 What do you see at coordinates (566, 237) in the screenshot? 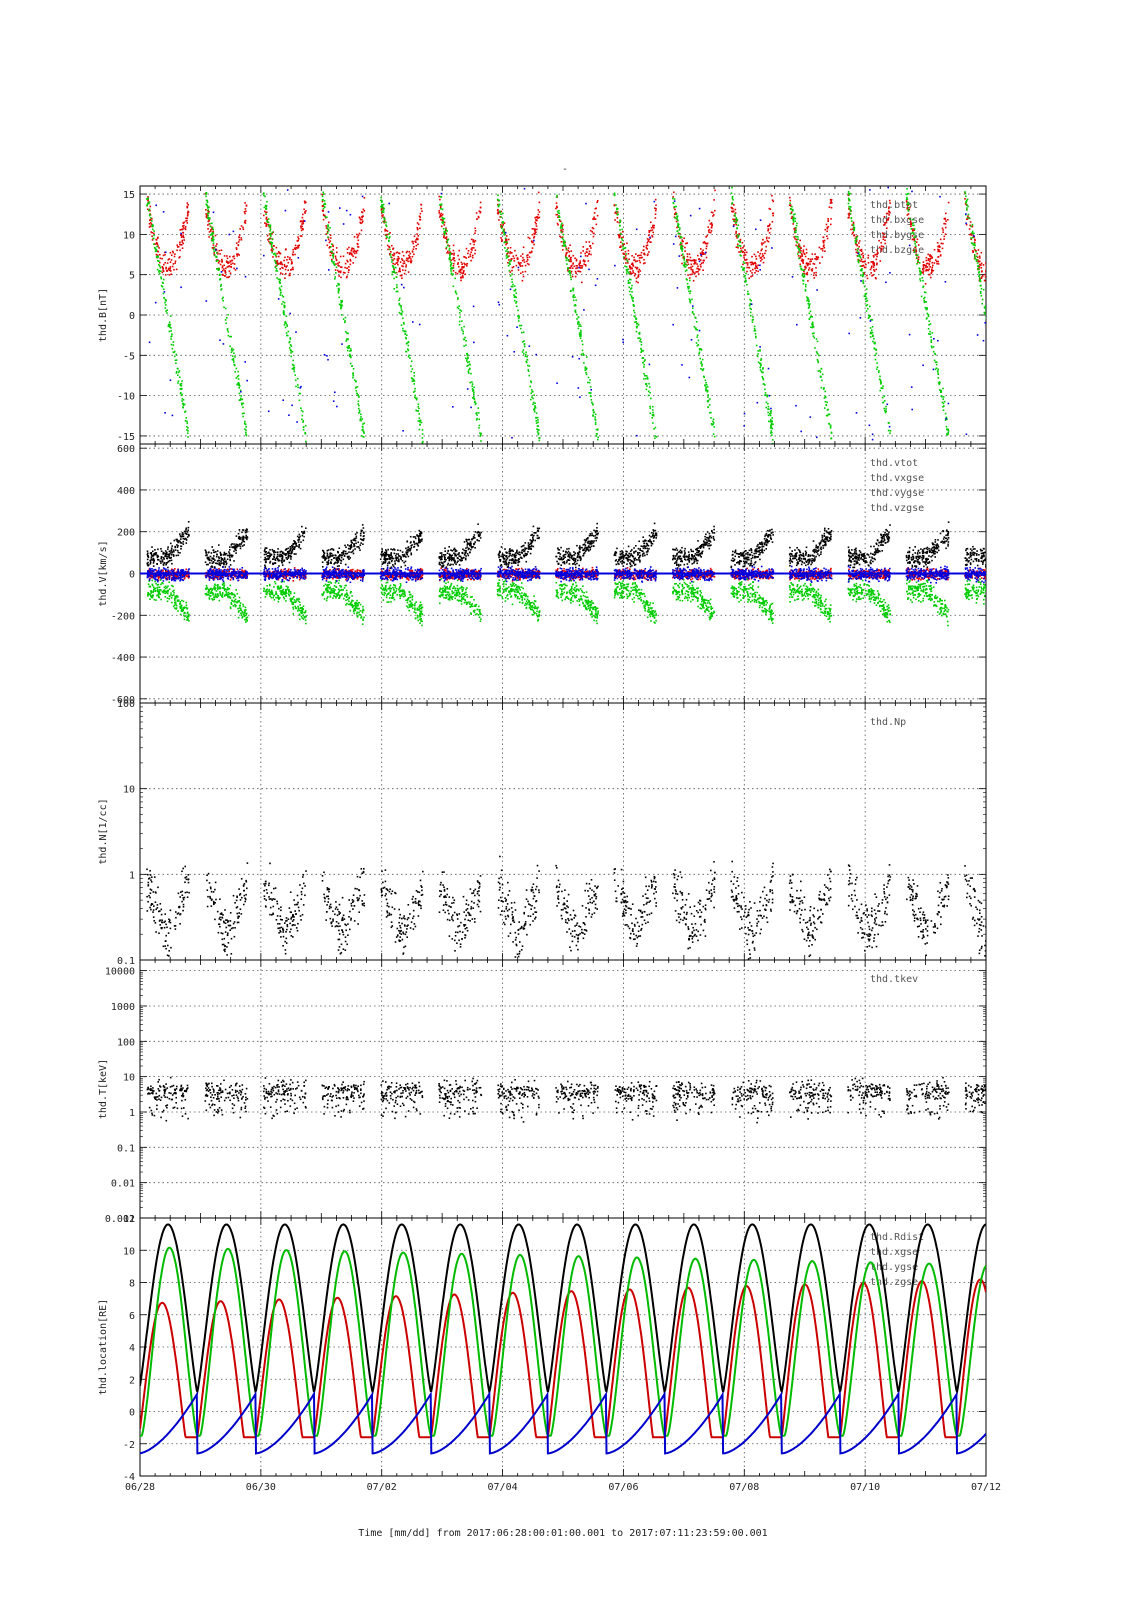
I see `series-points-bxgse` at bounding box center [566, 237].